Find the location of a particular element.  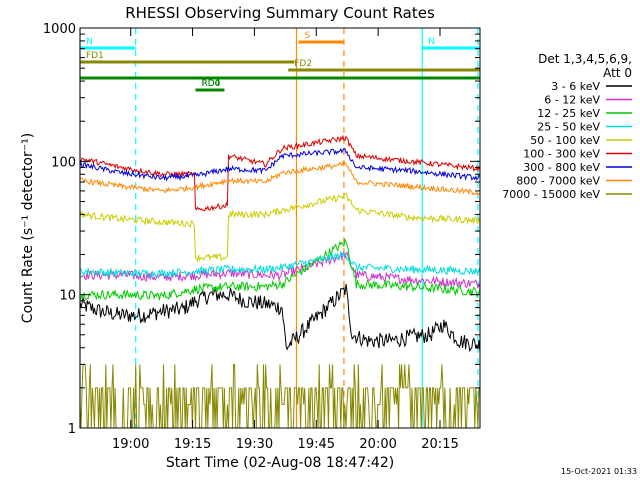

attenuator-label: Att 0 is located at coordinates (617, 73).